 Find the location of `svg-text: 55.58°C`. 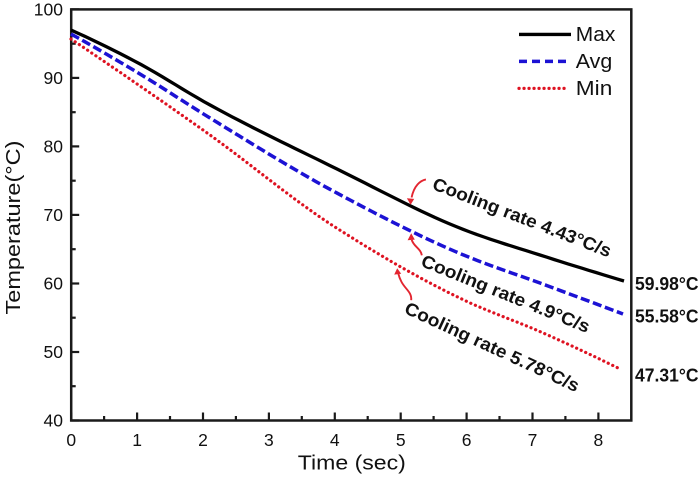

svg-text: 55.58°C is located at coordinates (667, 316).